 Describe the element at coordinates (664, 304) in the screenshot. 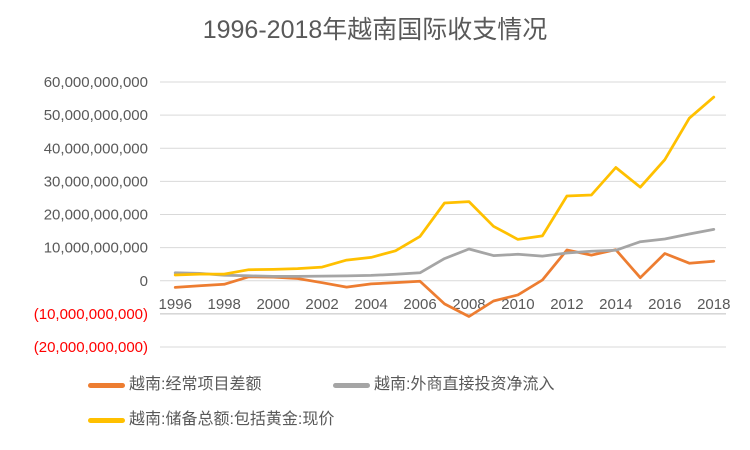

I see `x-axis-tick-label: 2016` at that location.